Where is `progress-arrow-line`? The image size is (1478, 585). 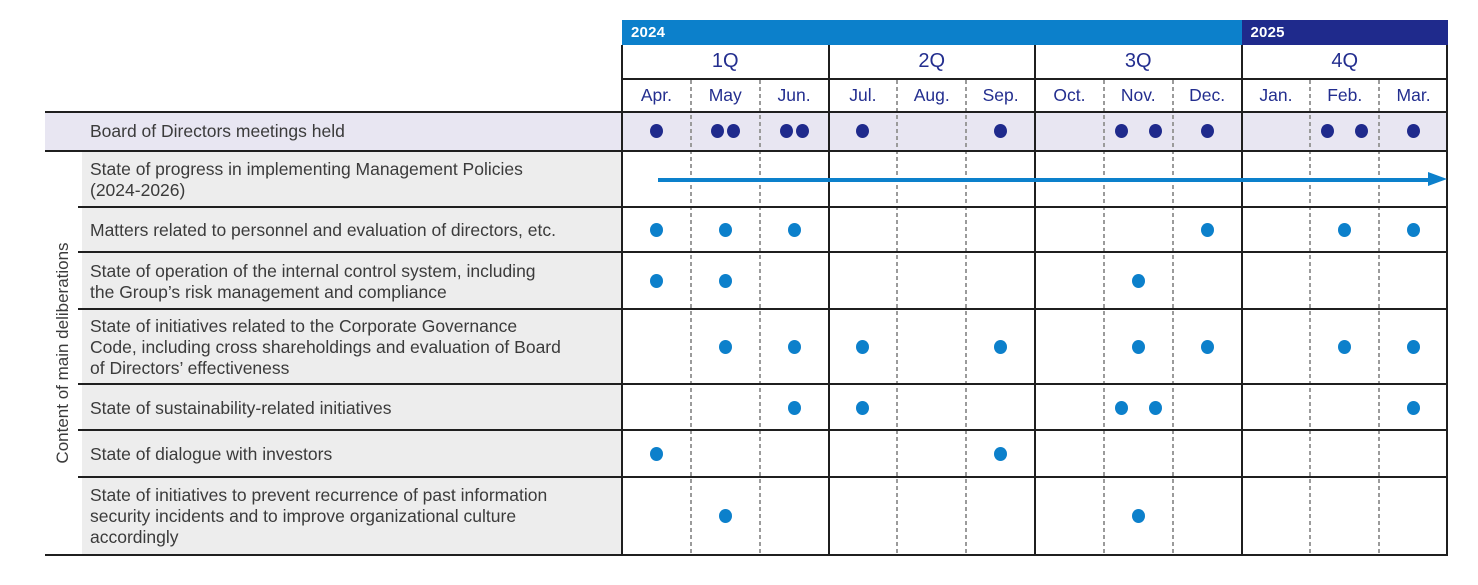 progress-arrow-line is located at coordinates (1043, 179).